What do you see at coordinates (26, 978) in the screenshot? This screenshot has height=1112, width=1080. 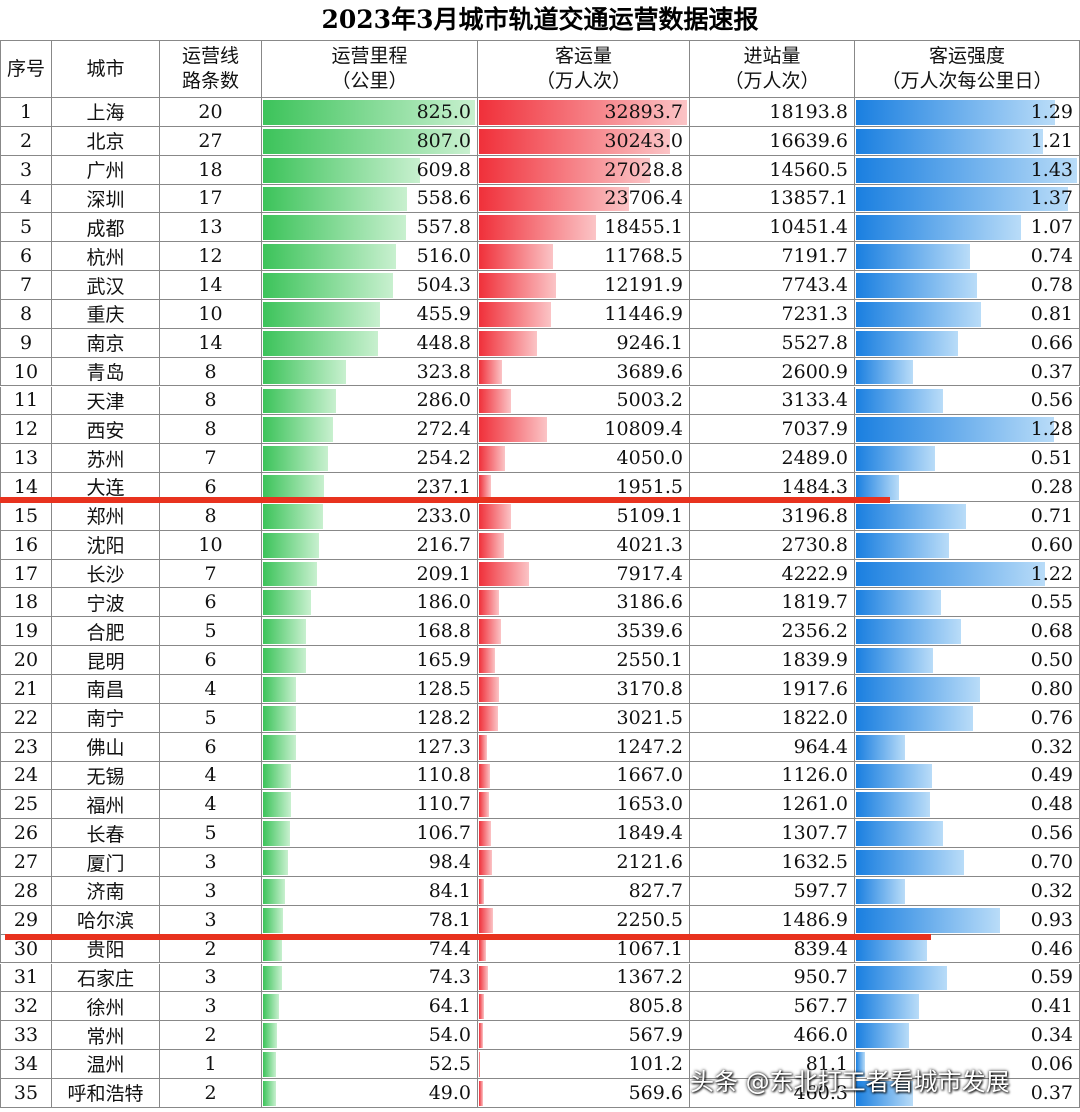 I see `table-cell: 31` at bounding box center [26, 978].